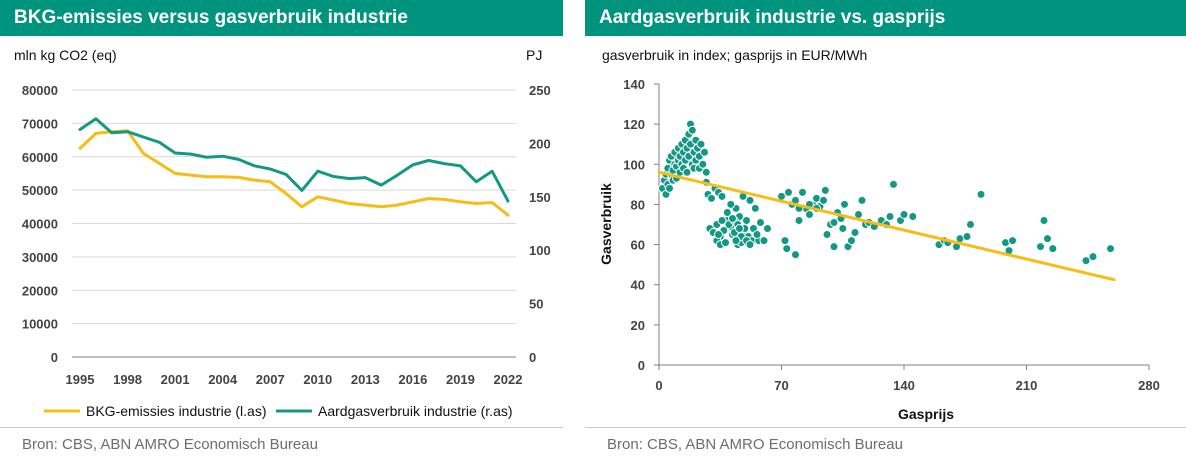 This screenshot has width=1186, height=461. What do you see at coordinates (170, 444) in the screenshot?
I see `left-source: Bron: CBS, ABN AMRO Economisch Bureau` at bounding box center [170, 444].